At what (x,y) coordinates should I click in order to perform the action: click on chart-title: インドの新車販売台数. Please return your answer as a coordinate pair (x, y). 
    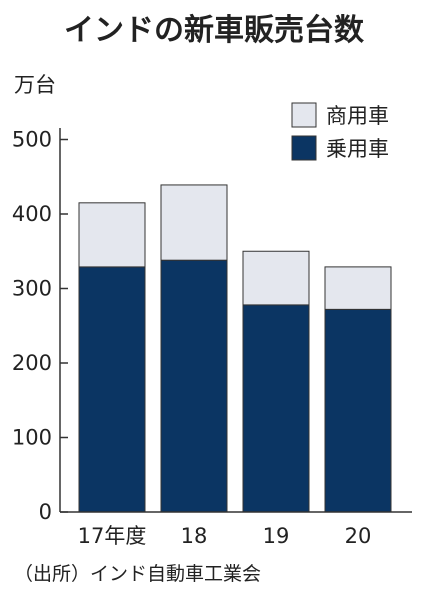
    Looking at the image, I should click on (214, 30).